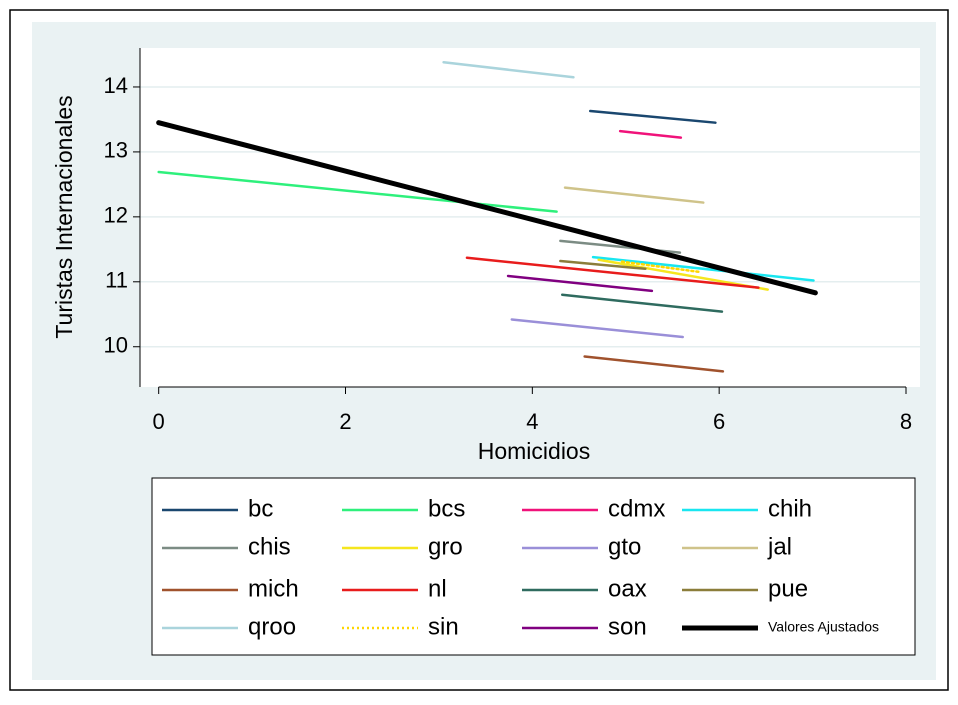 This screenshot has width=958, height=705. What do you see at coordinates (116, 150) in the screenshot?
I see `y-tick-label: 13` at bounding box center [116, 150].